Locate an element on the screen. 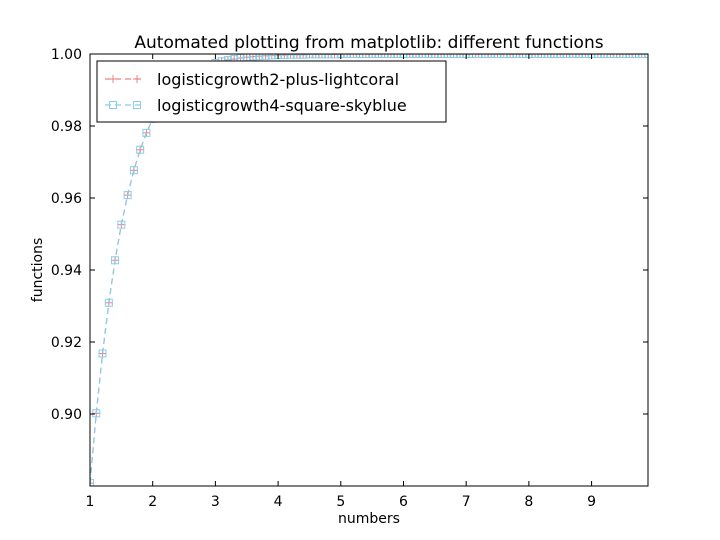  legend-entry: logisticgrowth2-plus-lightcoral is located at coordinates (252, 79).